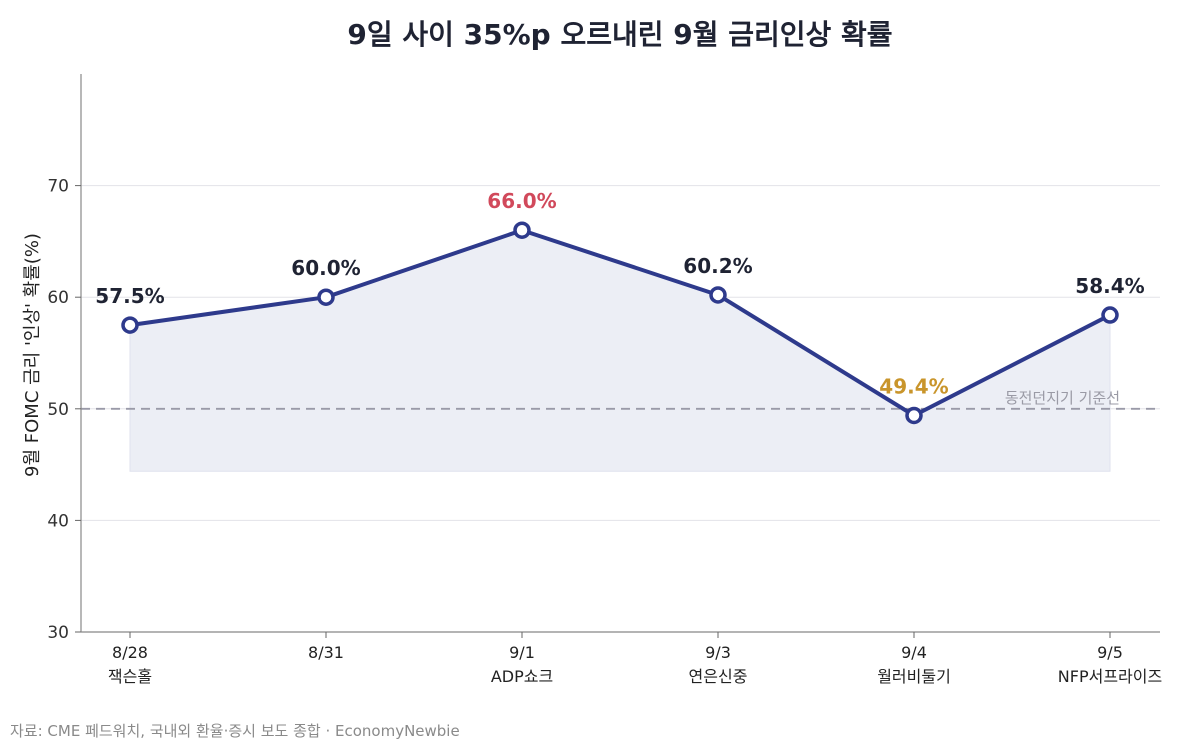  What do you see at coordinates (58, 410) in the screenshot?
I see `y-tick-label: 50` at bounding box center [58, 410].